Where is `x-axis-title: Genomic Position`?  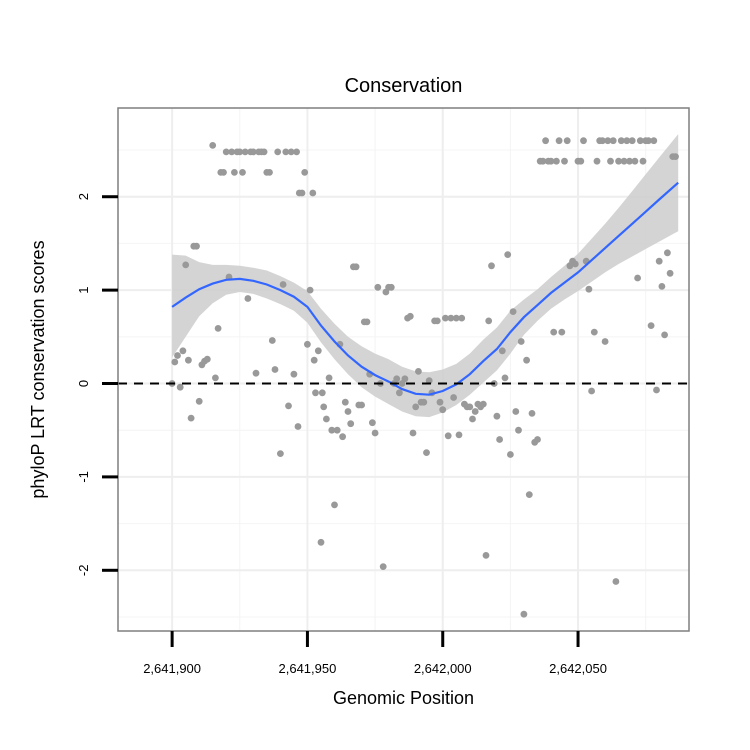 x-axis-title: Genomic Position is located at coordinates (403, 698).